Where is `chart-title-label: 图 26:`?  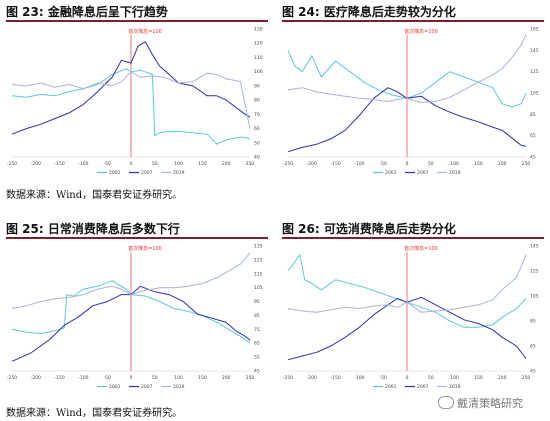 chart-title-label: 图 26: is located at coordinates (301, 229).